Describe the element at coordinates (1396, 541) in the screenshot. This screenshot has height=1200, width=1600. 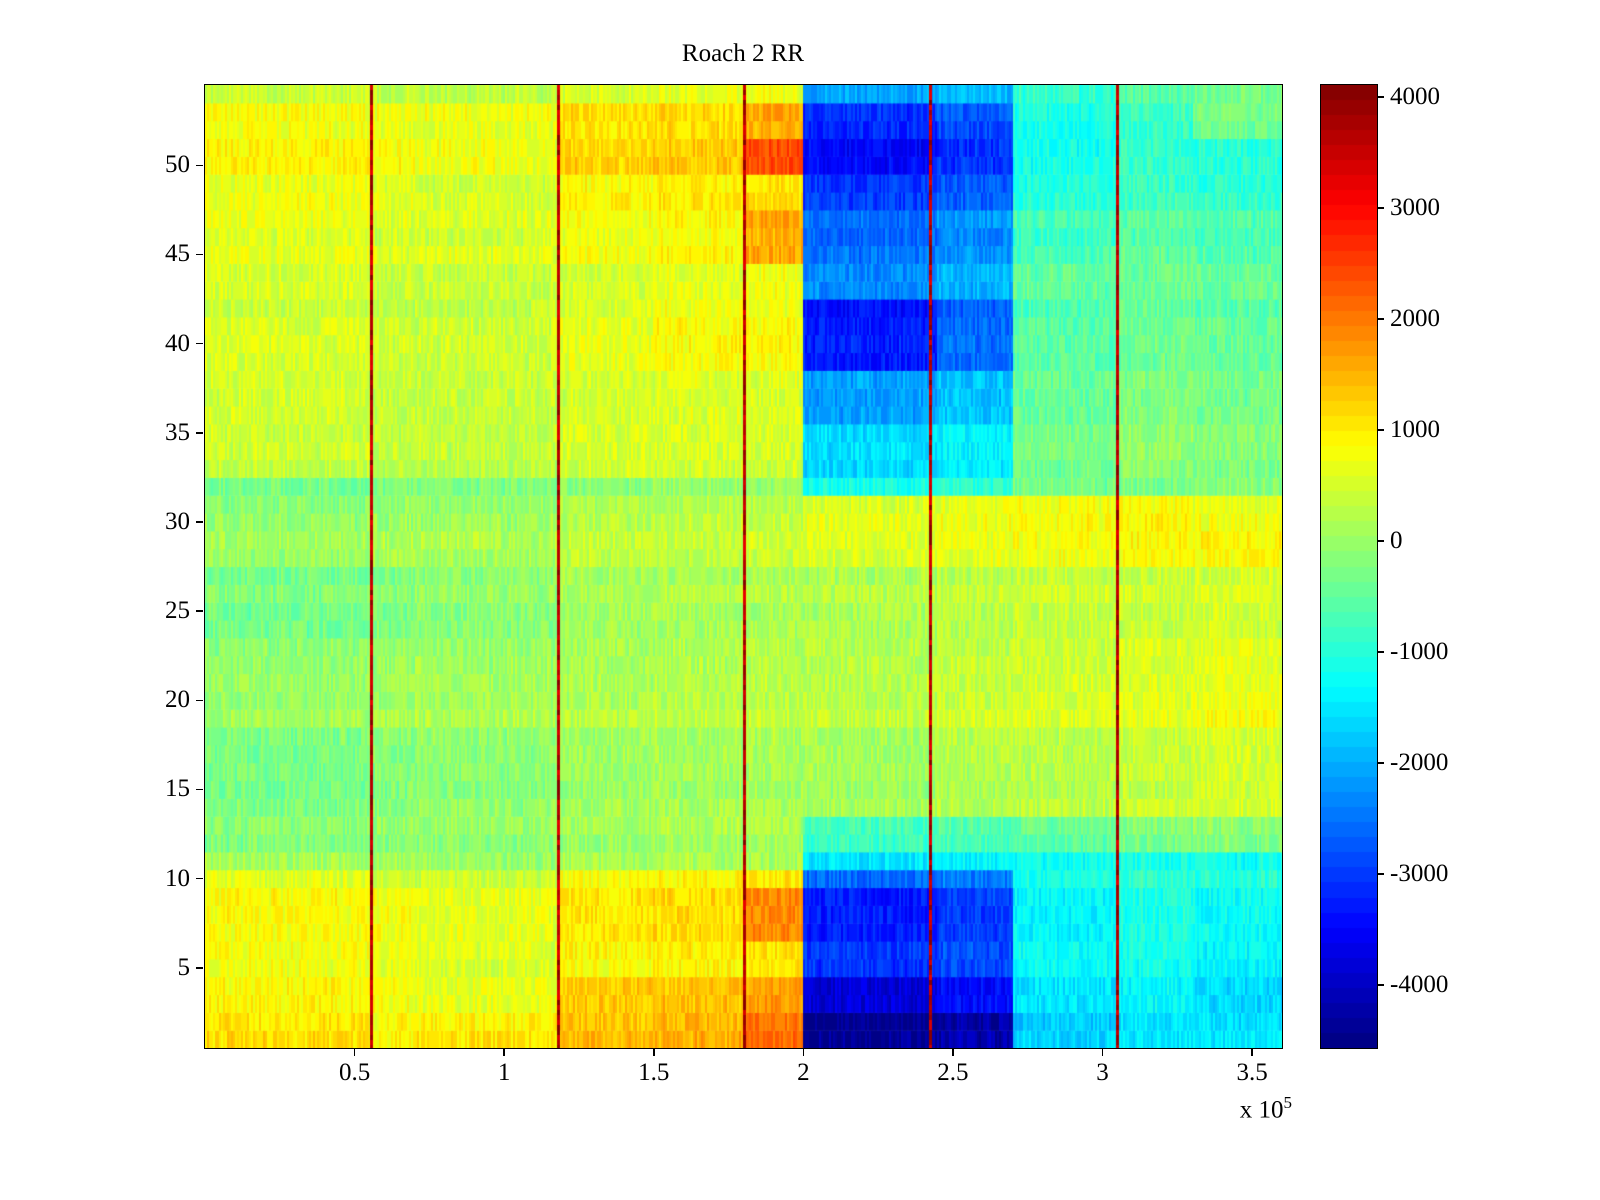
I see `colorbar-tick-label: 0` at that location.